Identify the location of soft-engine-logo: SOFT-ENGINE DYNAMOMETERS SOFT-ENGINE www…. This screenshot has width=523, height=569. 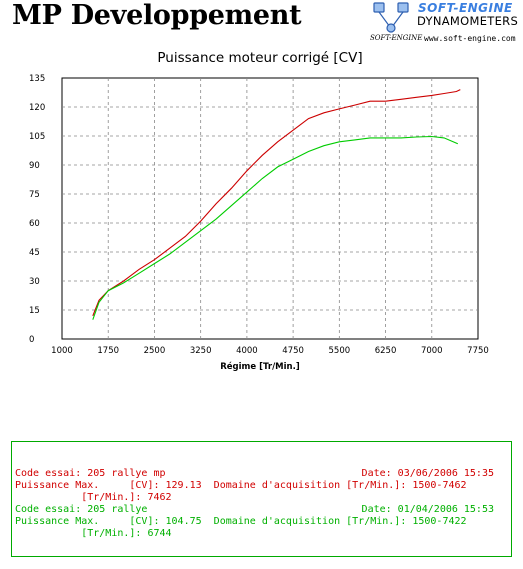
(445, 24).